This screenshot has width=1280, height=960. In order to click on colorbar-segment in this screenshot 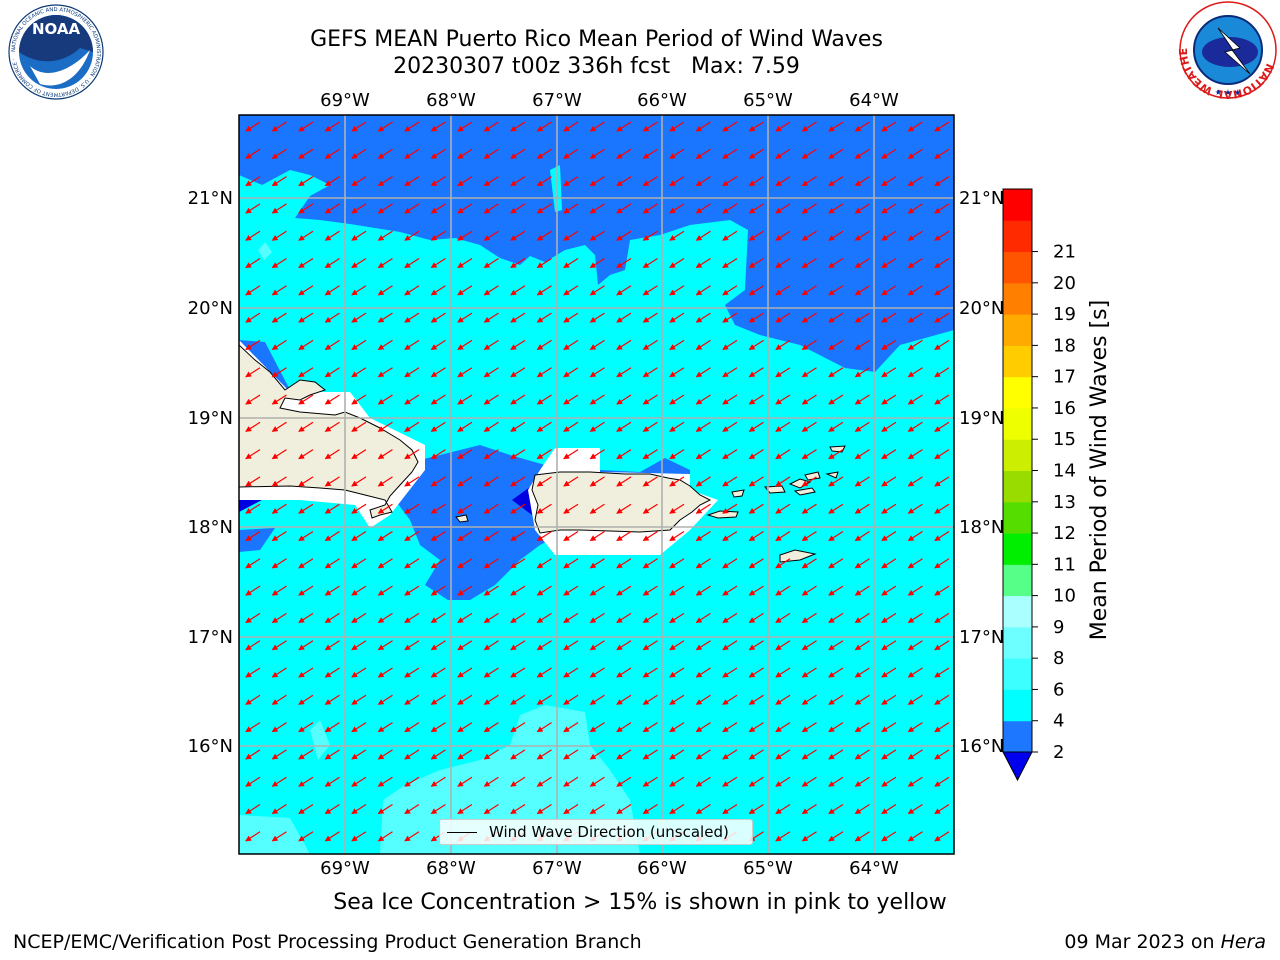, I will do `click(1017, 736)`.